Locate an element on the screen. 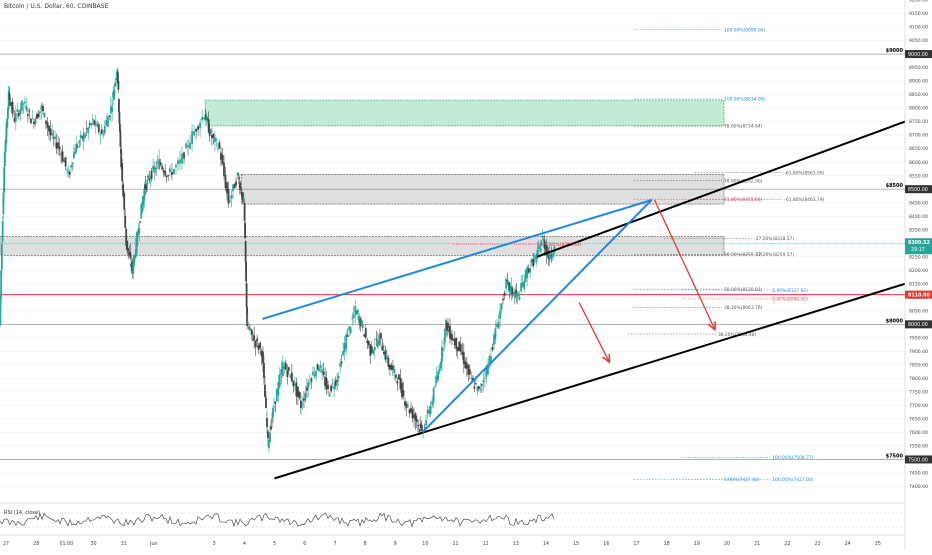 This screenshot has width=932, height=555. level-label: $9000 is located at coordinates (895, 51).